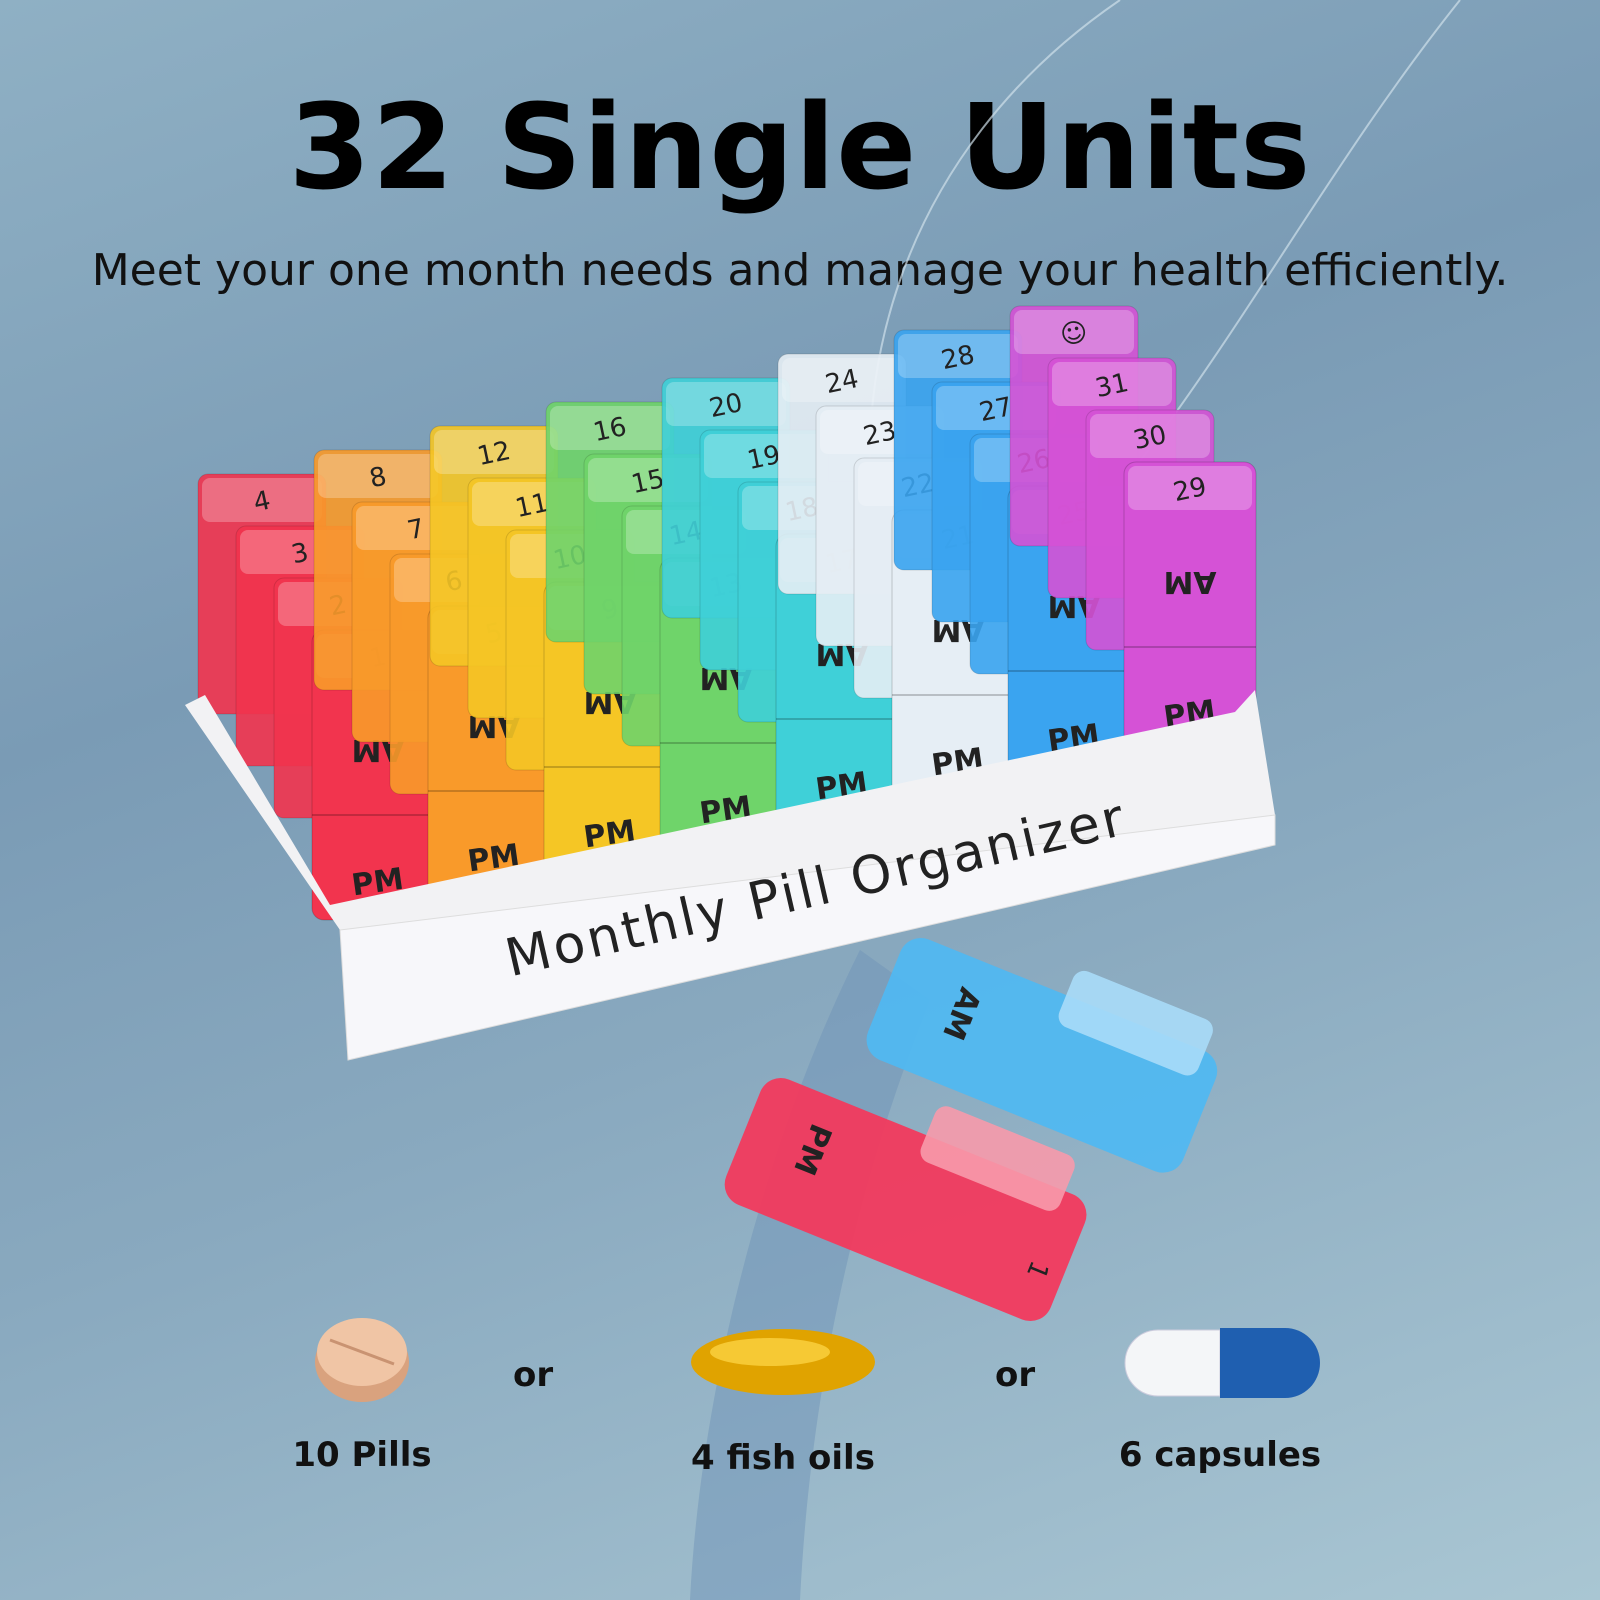  Describe the element at coordinates (648, 482) in the screenshot. I see `day-number: 15` at that location.